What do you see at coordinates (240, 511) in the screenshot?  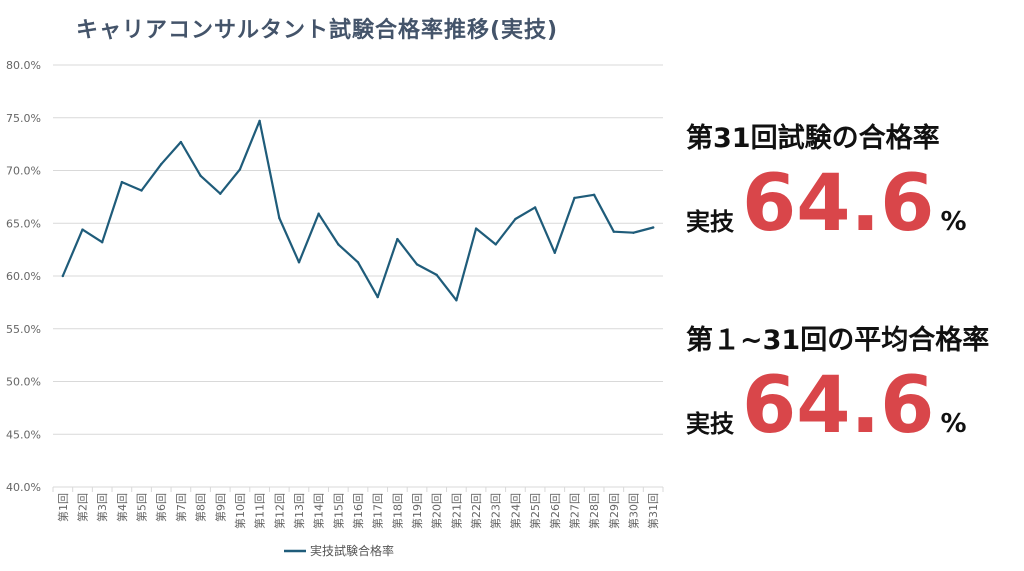 I see `x-tick-label: 第10回` at bounding box center [240, 511].